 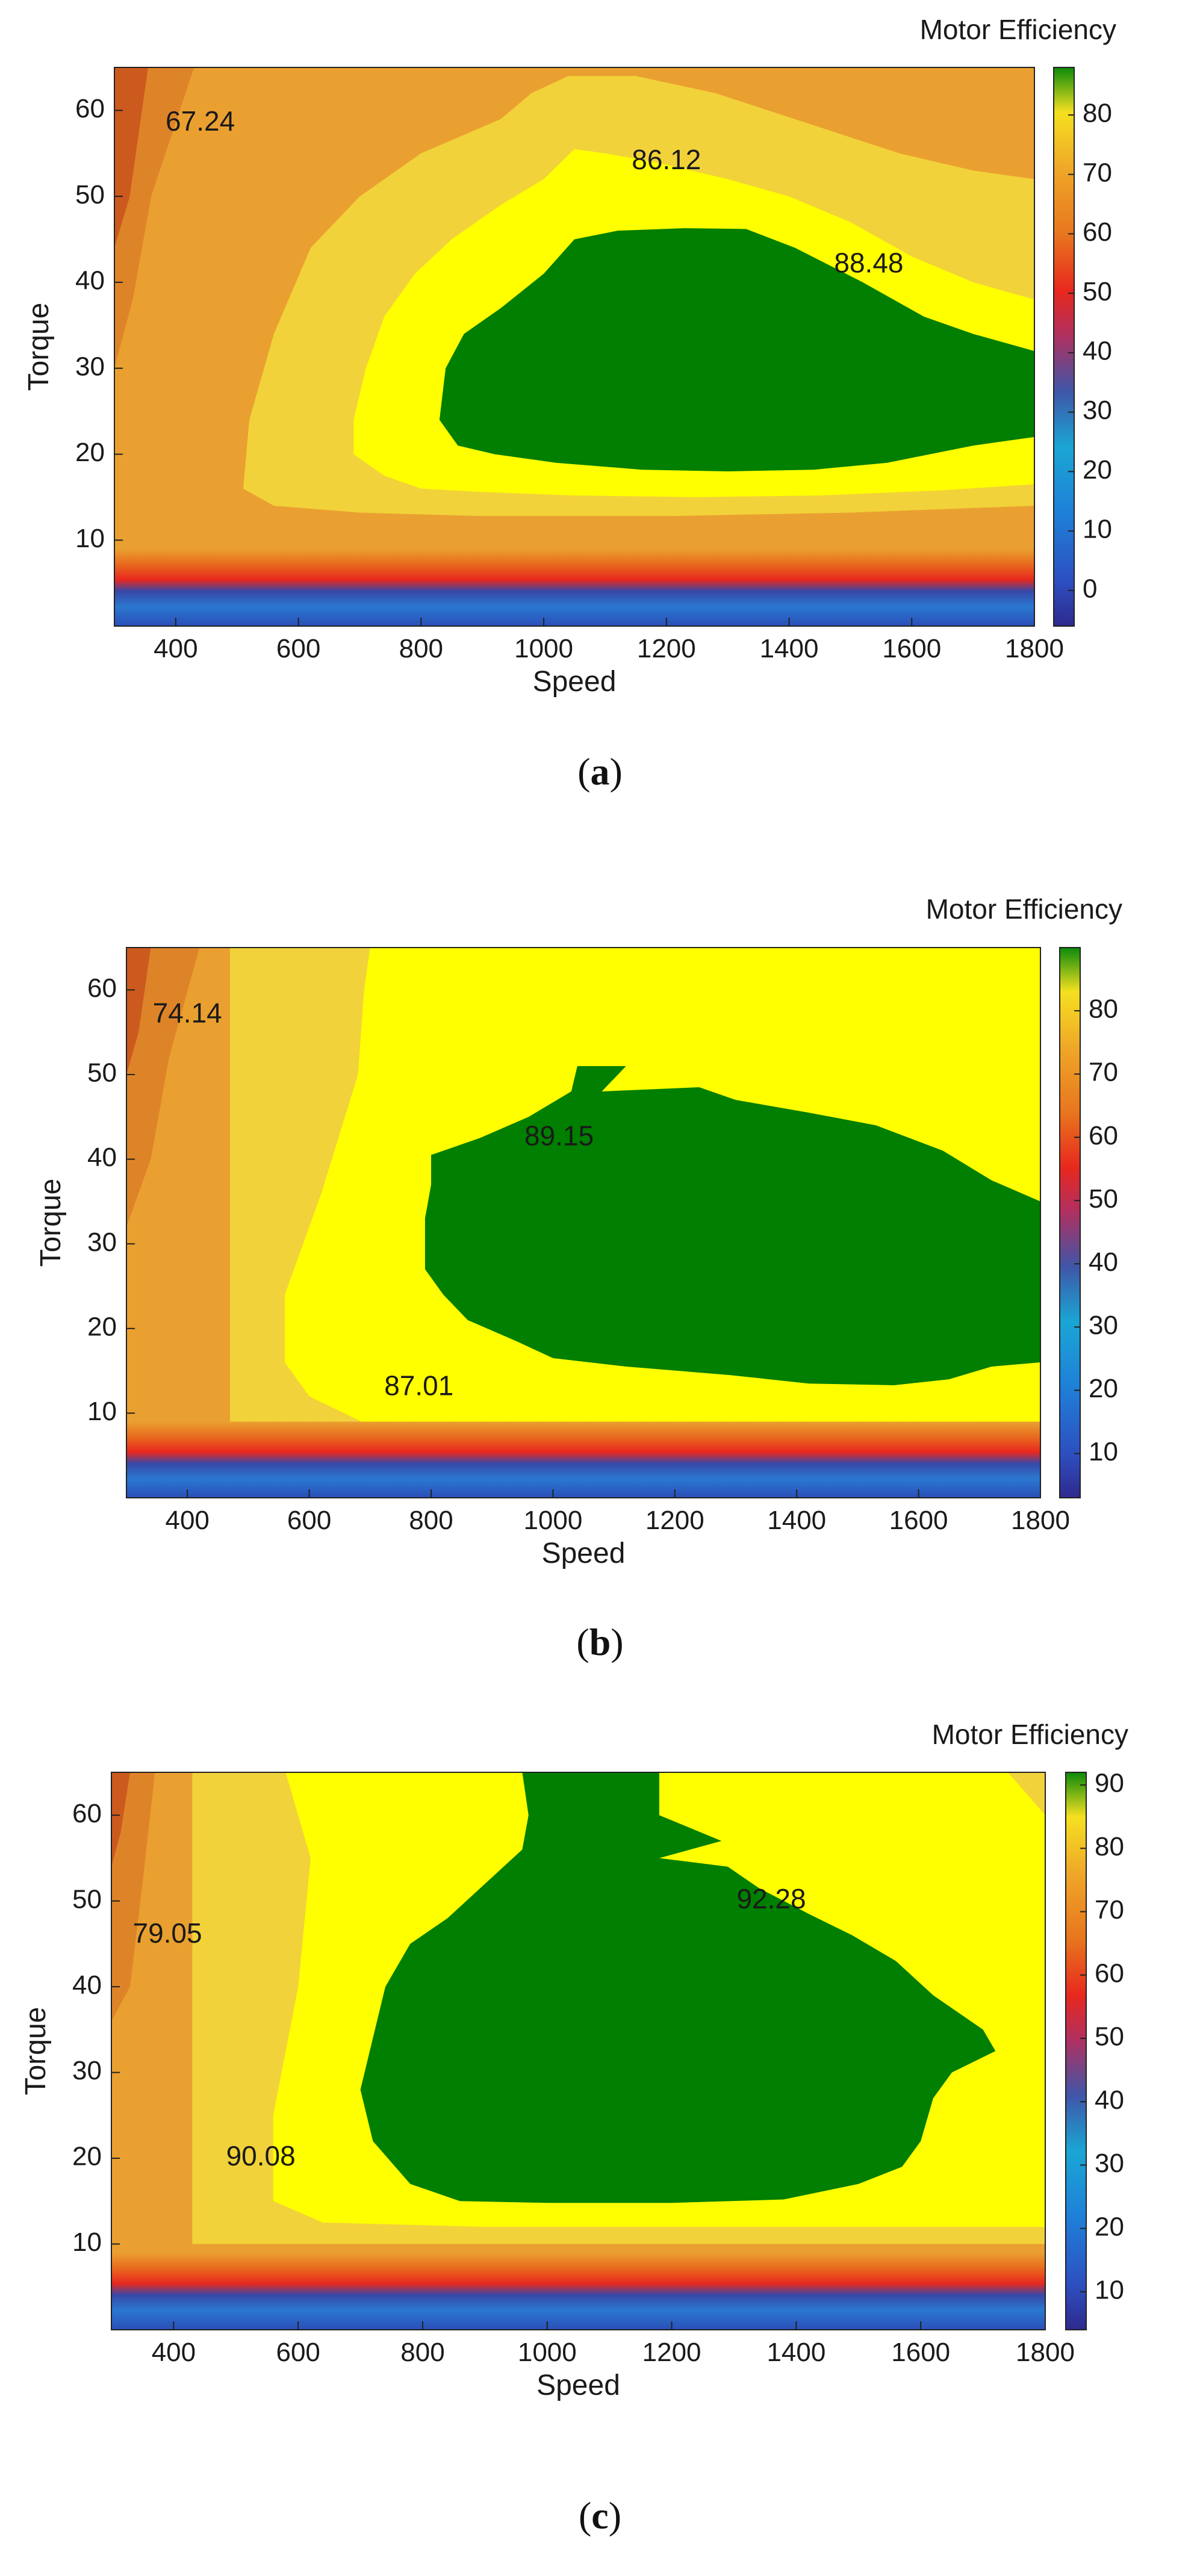 I want to click on annotation-label: 74.14, so click(x=188, y=1013).